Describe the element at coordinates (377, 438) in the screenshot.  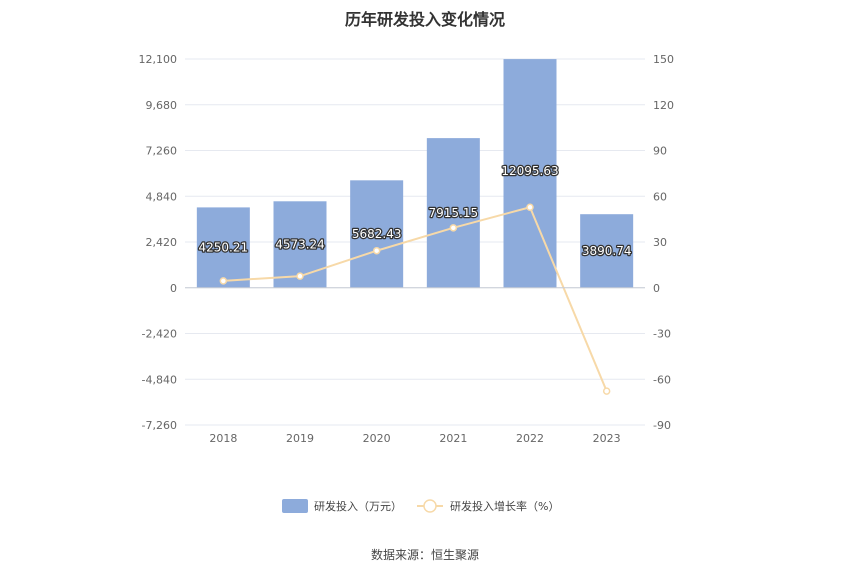
I see `x-tick-label: 2020` at that location.